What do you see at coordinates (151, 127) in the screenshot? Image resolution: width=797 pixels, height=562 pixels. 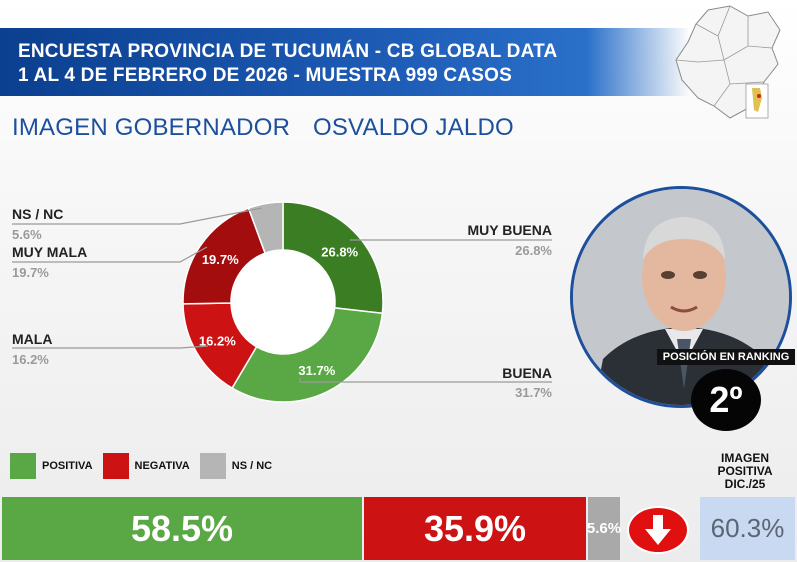 I see `subtitle-left: IMAGEN GOBERNADOR` at bounding box center [151, 127].